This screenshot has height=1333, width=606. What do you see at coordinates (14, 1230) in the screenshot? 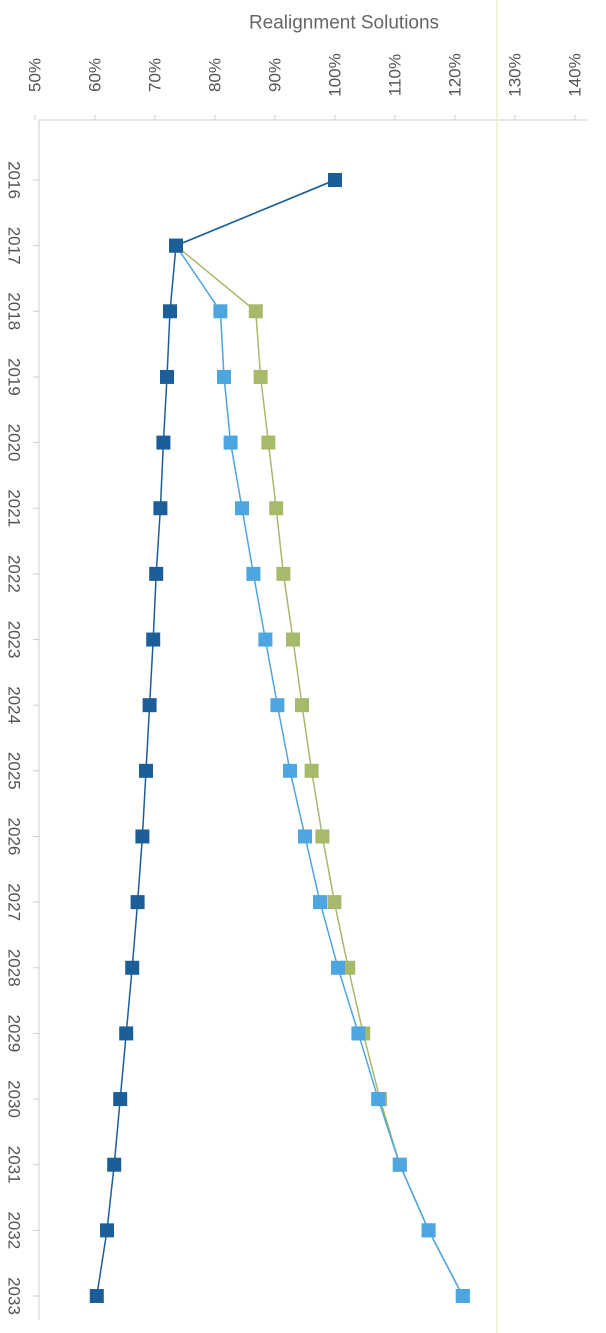
I see `x-tick-label: 2032` at bounding box center [14, 1230].